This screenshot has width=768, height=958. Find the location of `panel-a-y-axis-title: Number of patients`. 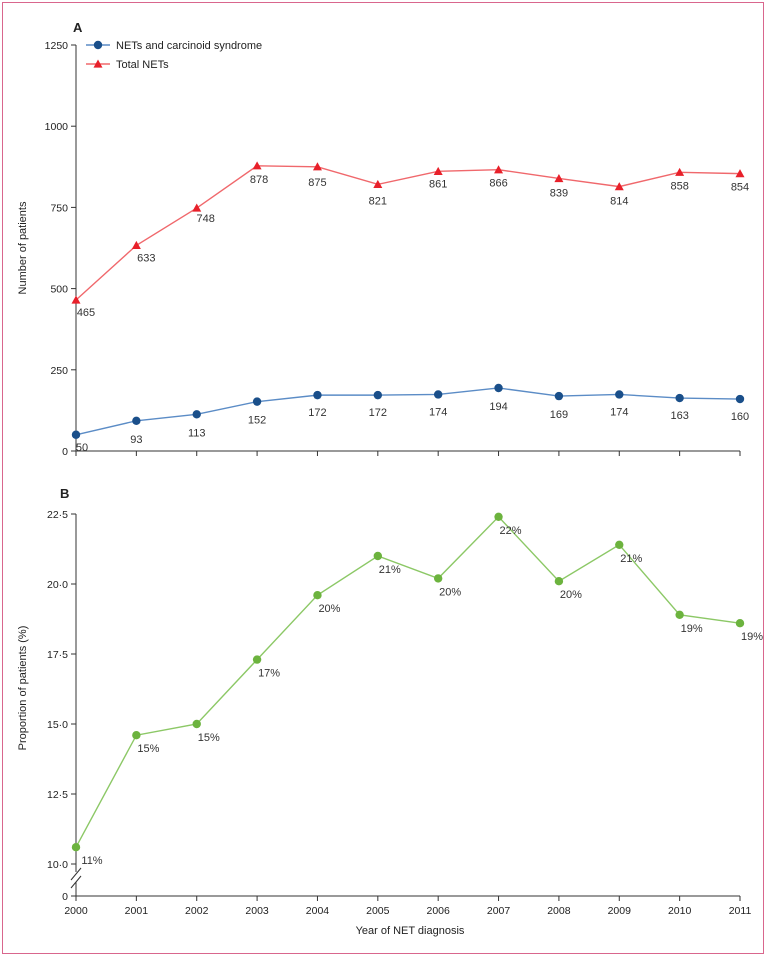

panel-a-y-axis-title: Number of patients is located at coordinates (23, 247).